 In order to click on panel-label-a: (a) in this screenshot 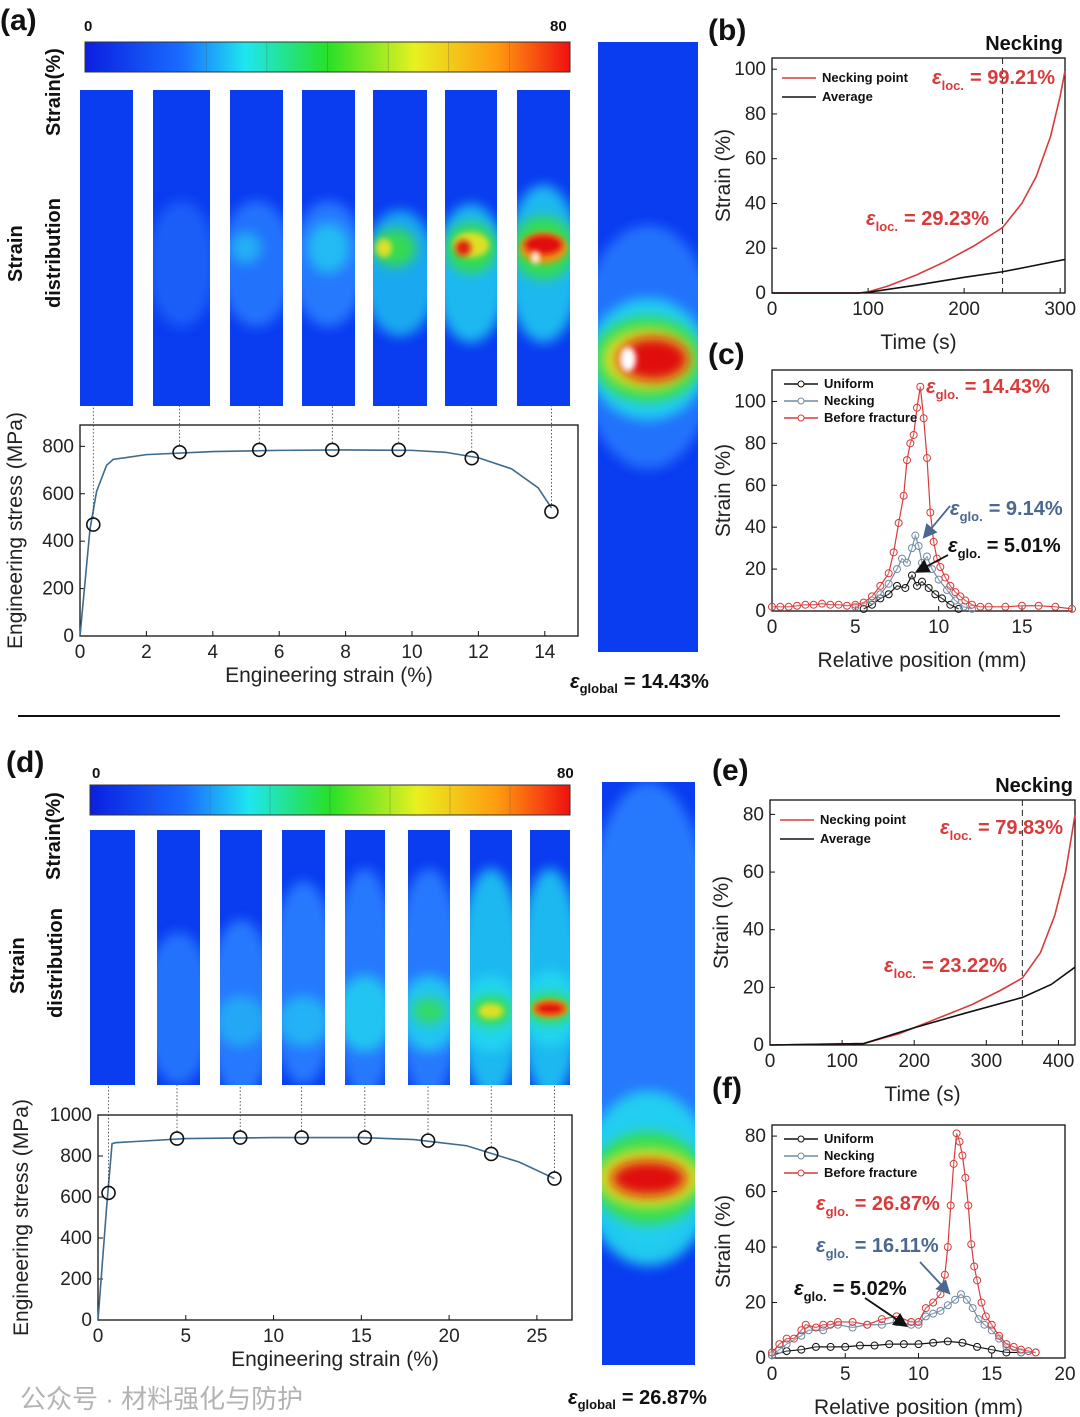, I will do `click(18, 20)`.